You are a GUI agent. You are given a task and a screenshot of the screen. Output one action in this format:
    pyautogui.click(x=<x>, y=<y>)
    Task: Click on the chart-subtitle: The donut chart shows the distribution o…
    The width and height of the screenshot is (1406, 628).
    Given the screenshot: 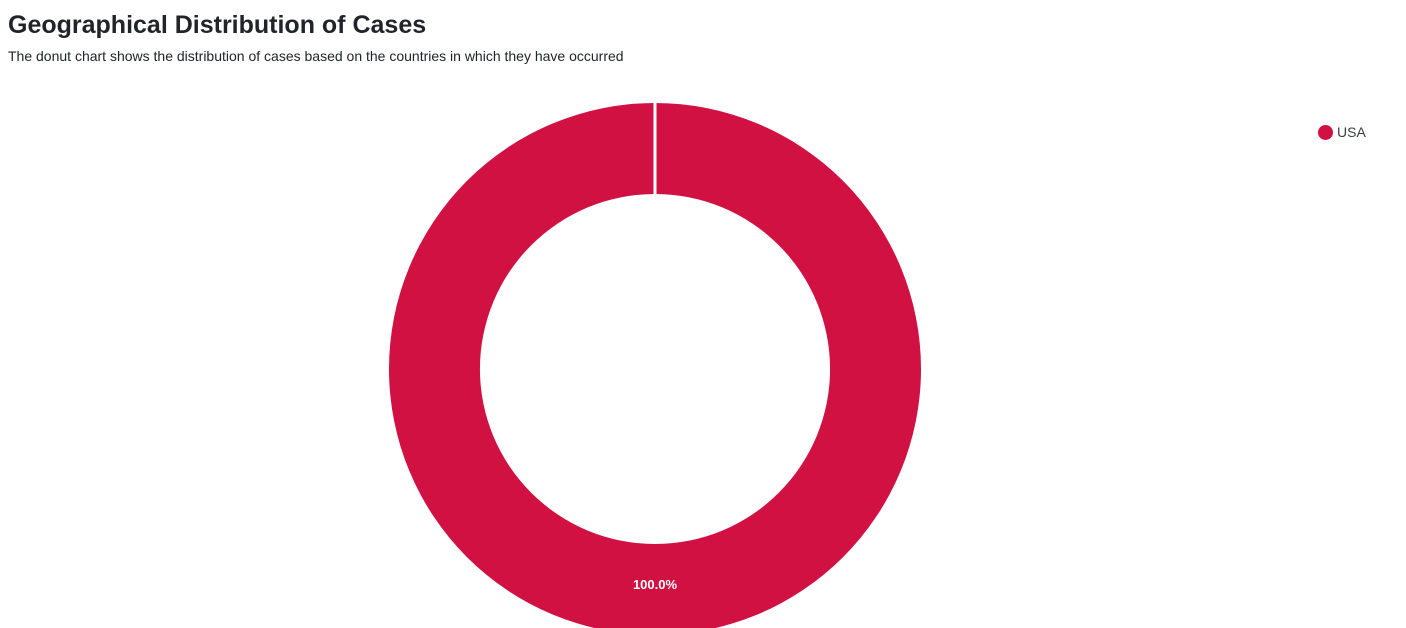 What is the action you would take?
    pyautogui.click(x=316, y=56)
    